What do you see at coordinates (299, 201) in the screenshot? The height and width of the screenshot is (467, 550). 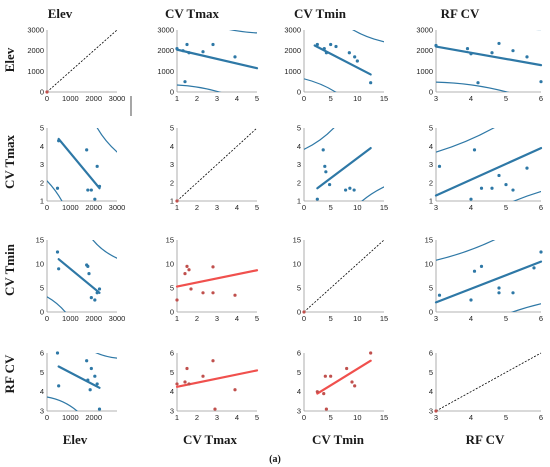 I see `y-tick-label: 1` at bounding box center [299, 201].